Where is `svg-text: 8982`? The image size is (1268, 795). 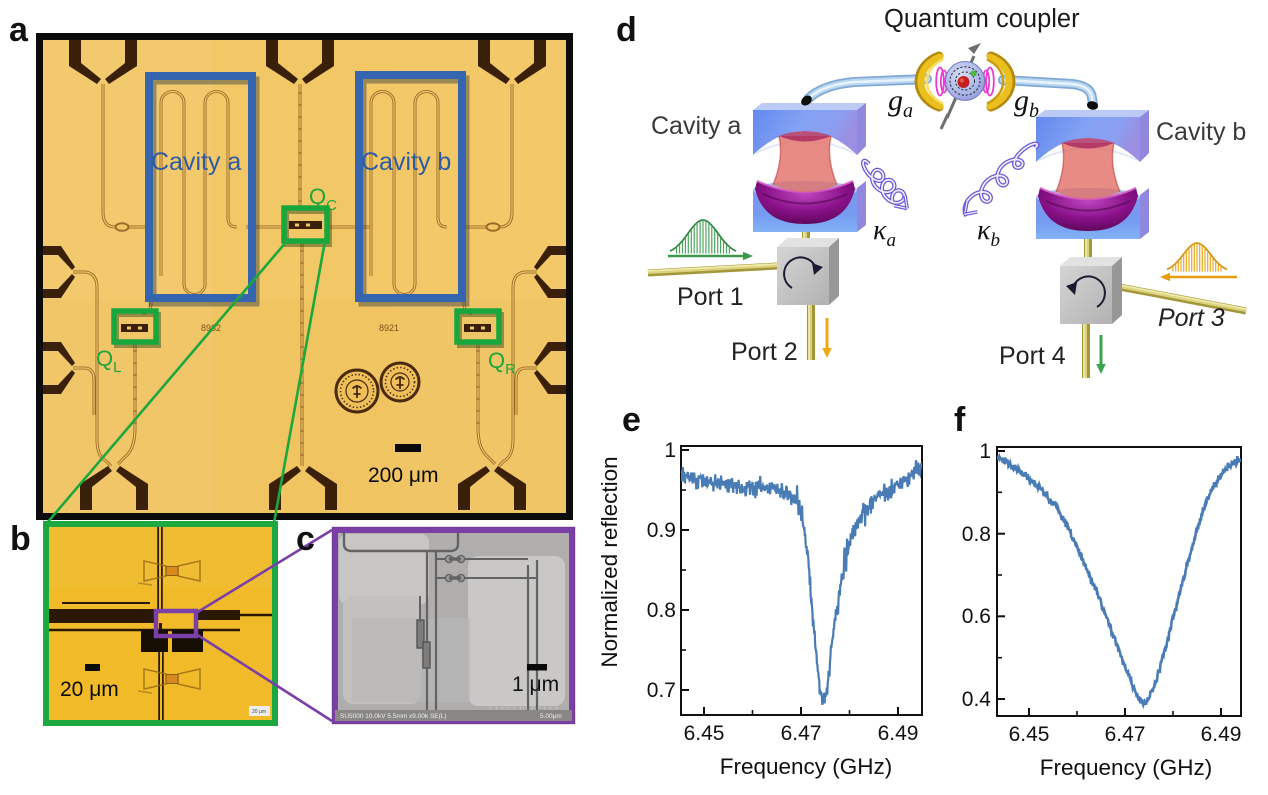
svg-text: 8982 is located at coordinates (211, 328).